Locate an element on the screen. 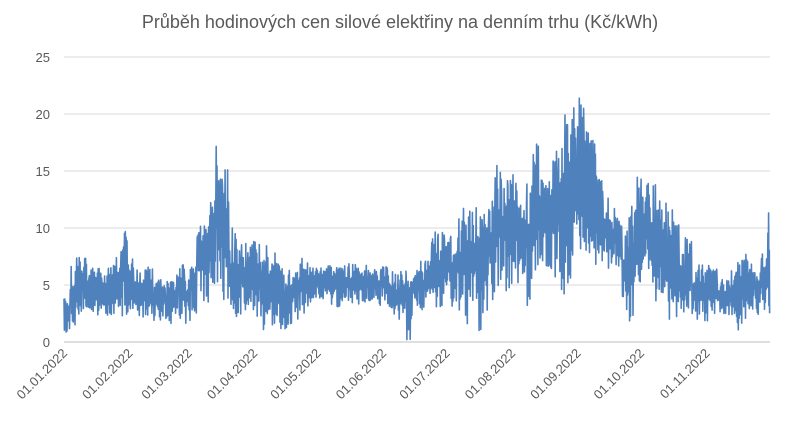 The width and height of the screenshot is (800, 424). x-tick-label: 01.03.2022 is located at coordinates (166, 374).